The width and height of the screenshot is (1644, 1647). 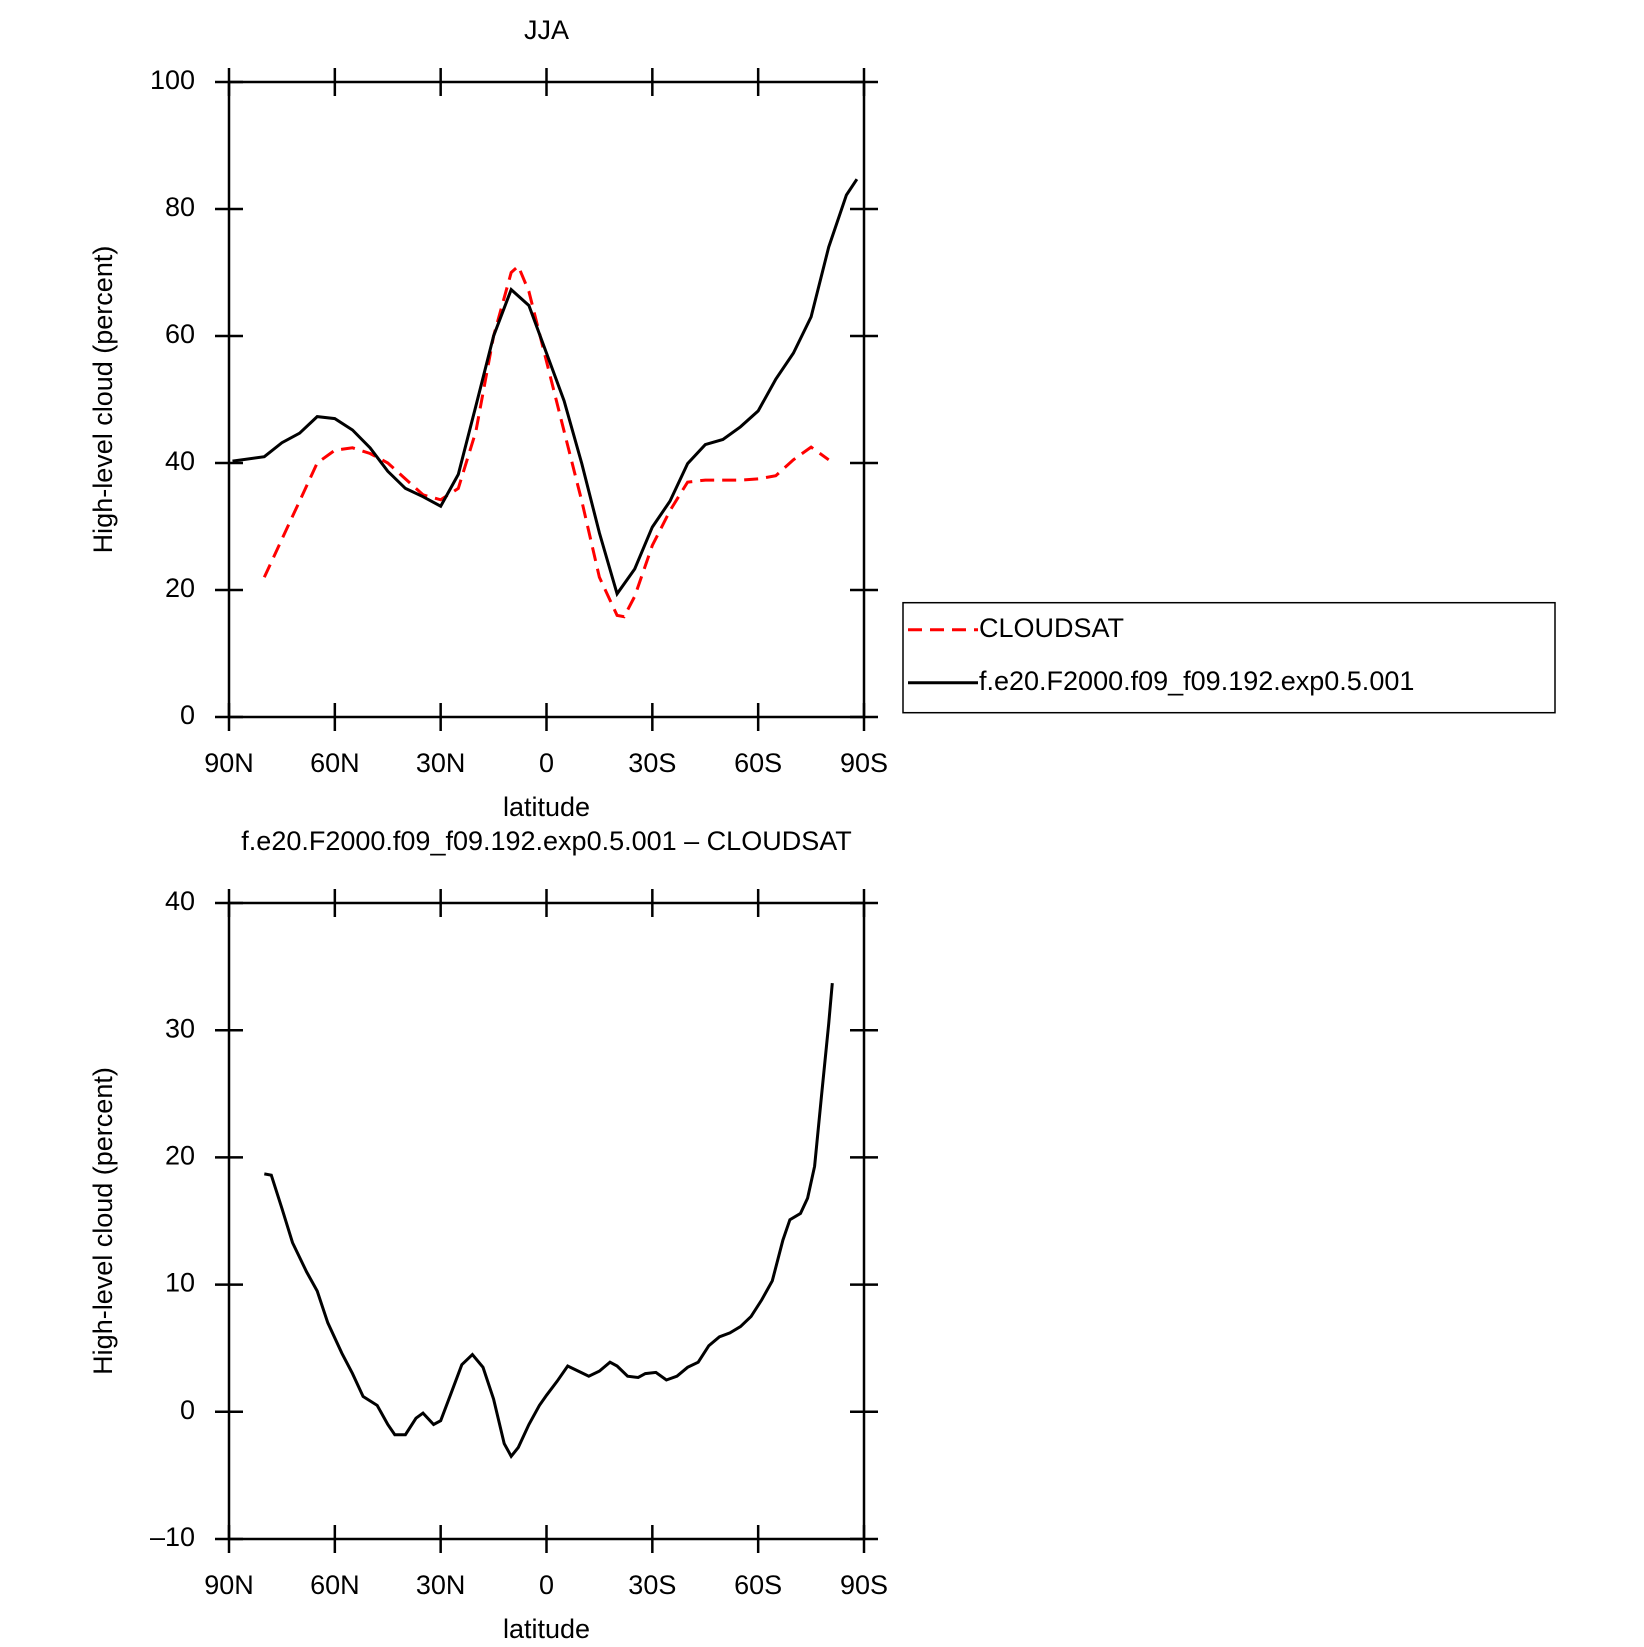 What do you see at coordinates (172, 80) in the screenshot?
I see `y-tick-label: 100` at bounding box center [172, 80].